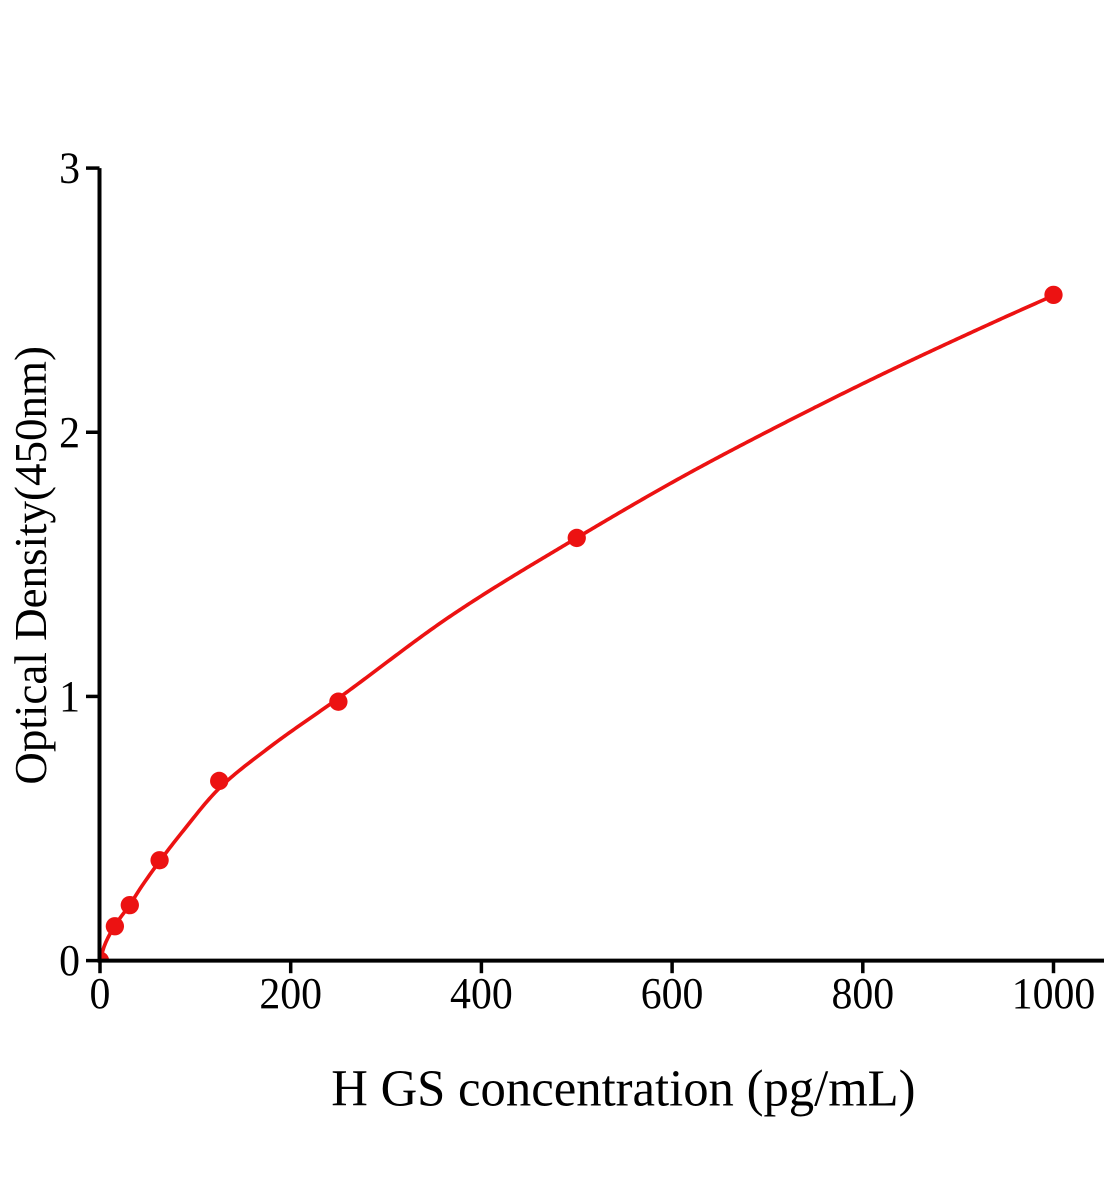 The height and width of the screenshot is (1200, 1104). I want to click on x-tick-label: 200, so click(290, 994).